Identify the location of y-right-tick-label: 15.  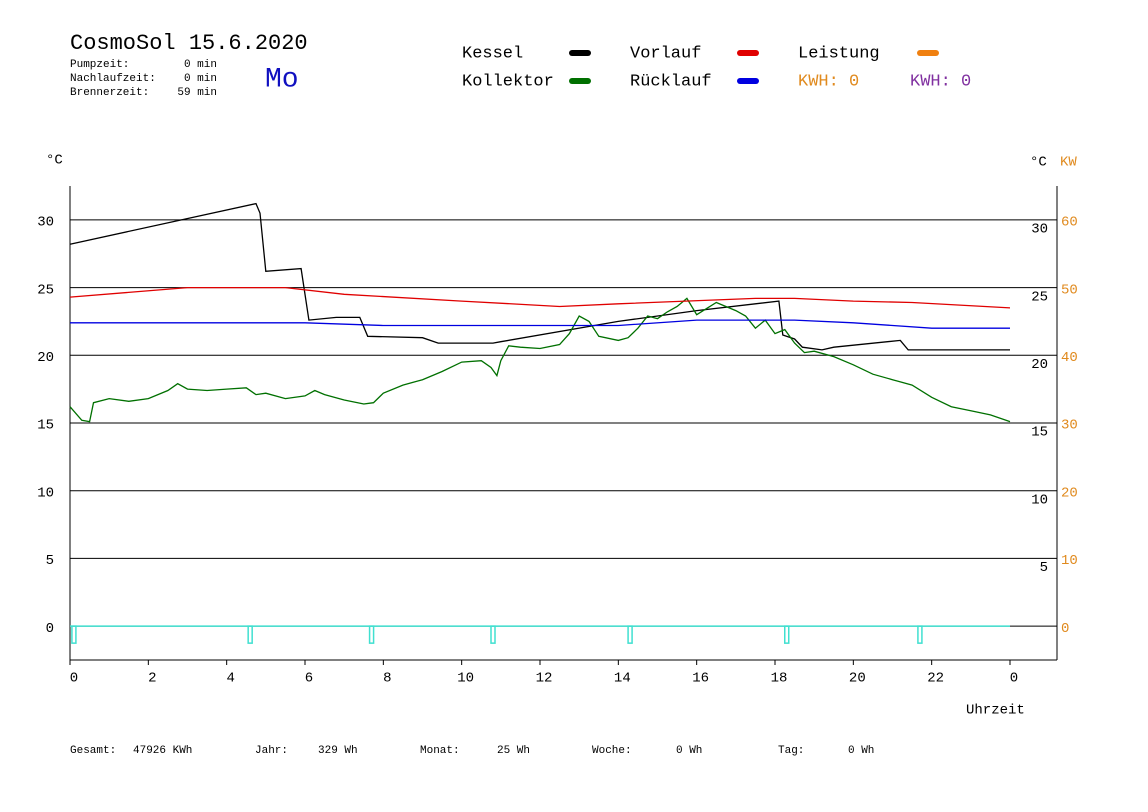
(1039, 433).